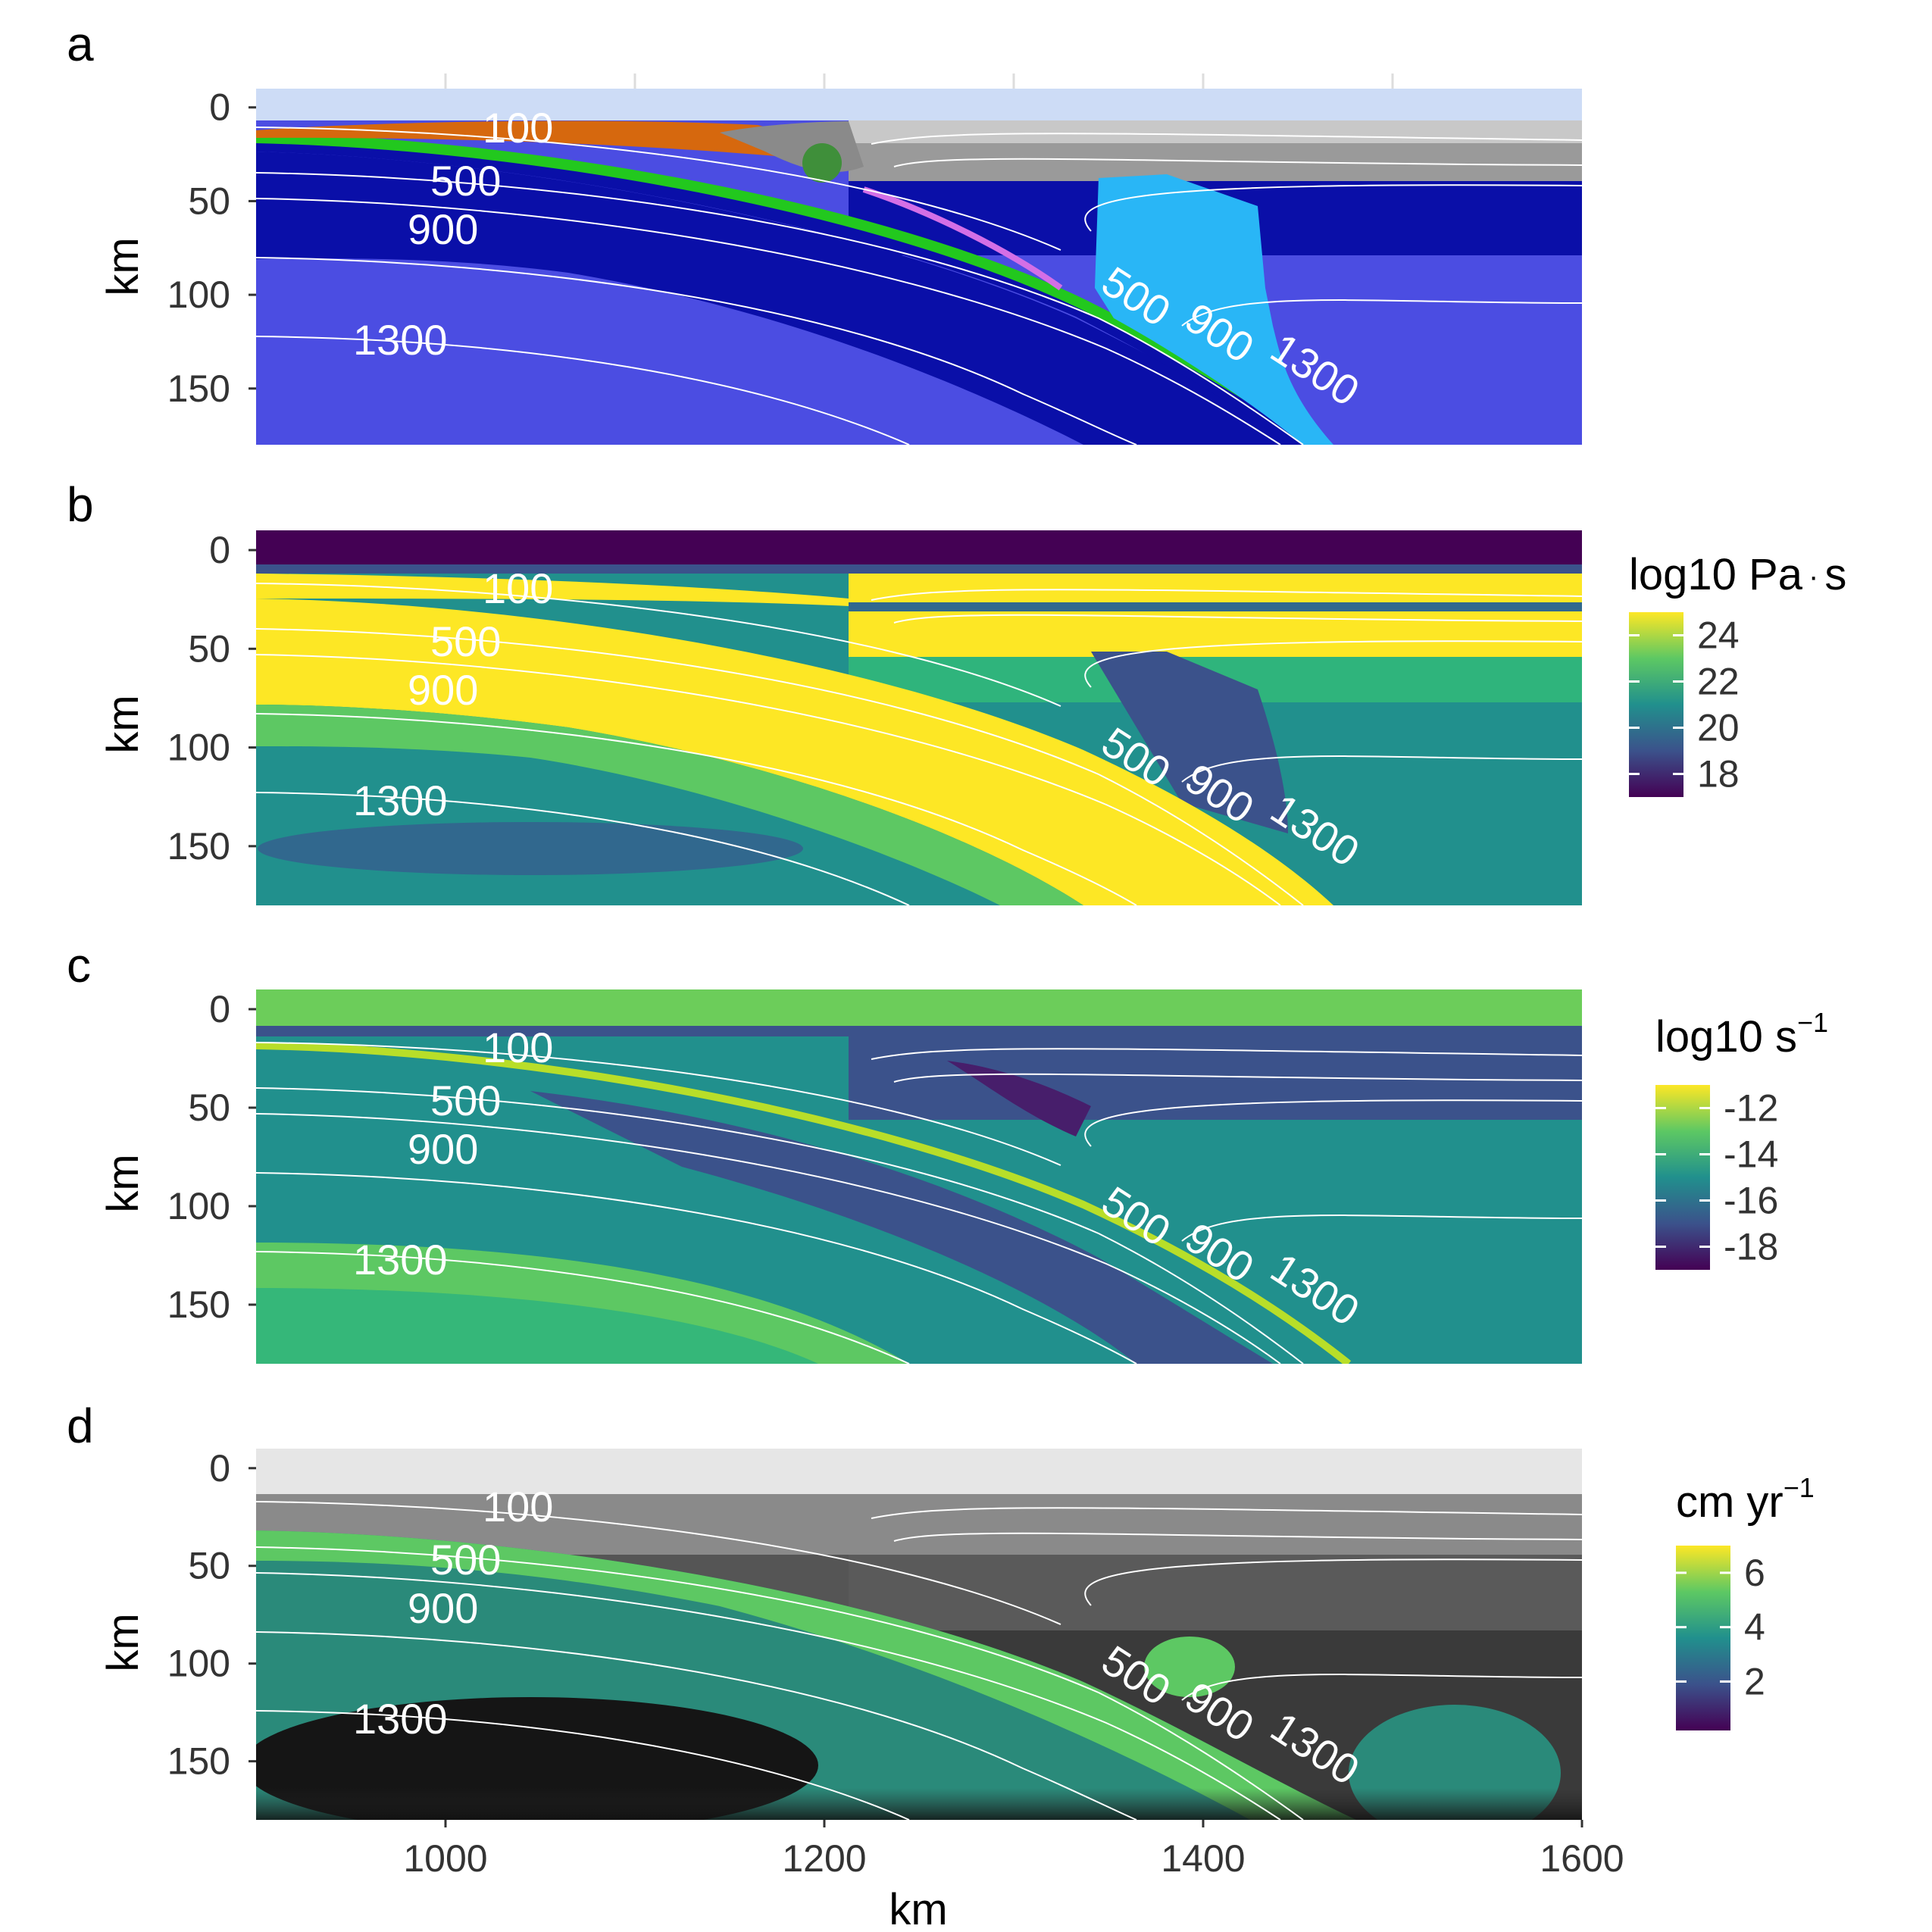  What do you see at coordinates (1013, 1850) in the screenshot?
I see `x-tick-layer: 1000 1200 1400 1600` at bounding box center [1013, 1850].